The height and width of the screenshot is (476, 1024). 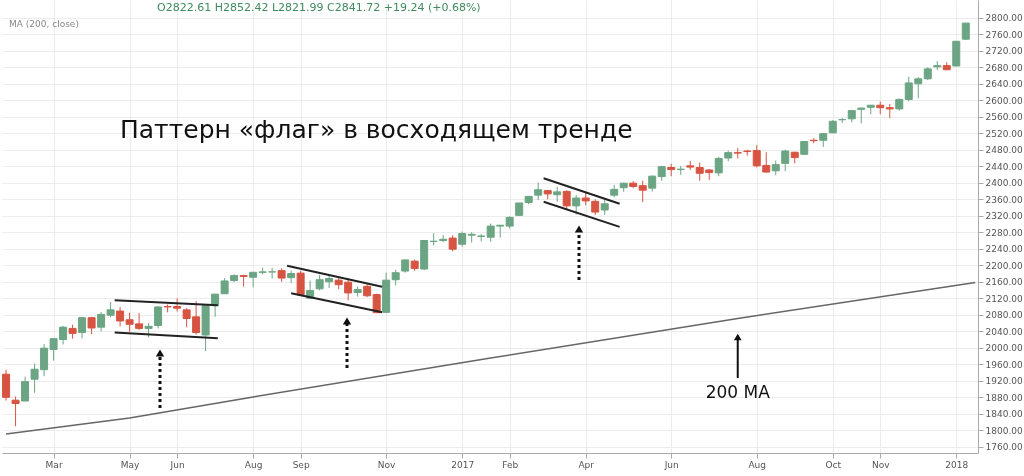 I want to click on y-tick-label: 2200.00, so click(x=1004, y=265).